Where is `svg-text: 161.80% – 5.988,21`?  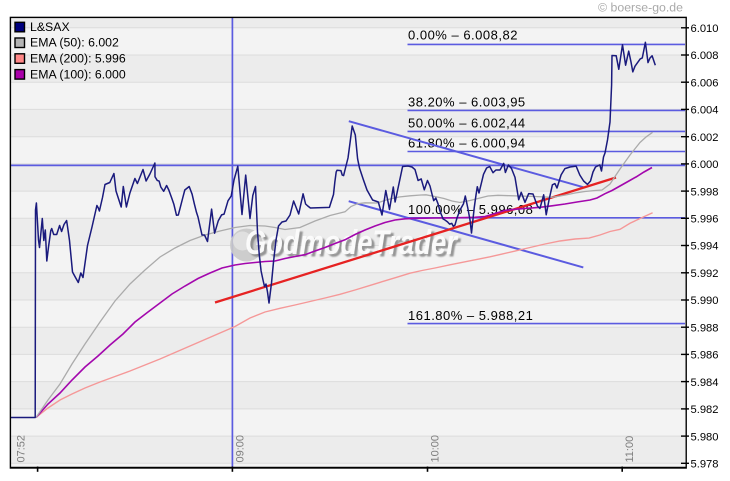
svg-text: 161.80% – 5.988,21 is located at coordinates (470, 315).